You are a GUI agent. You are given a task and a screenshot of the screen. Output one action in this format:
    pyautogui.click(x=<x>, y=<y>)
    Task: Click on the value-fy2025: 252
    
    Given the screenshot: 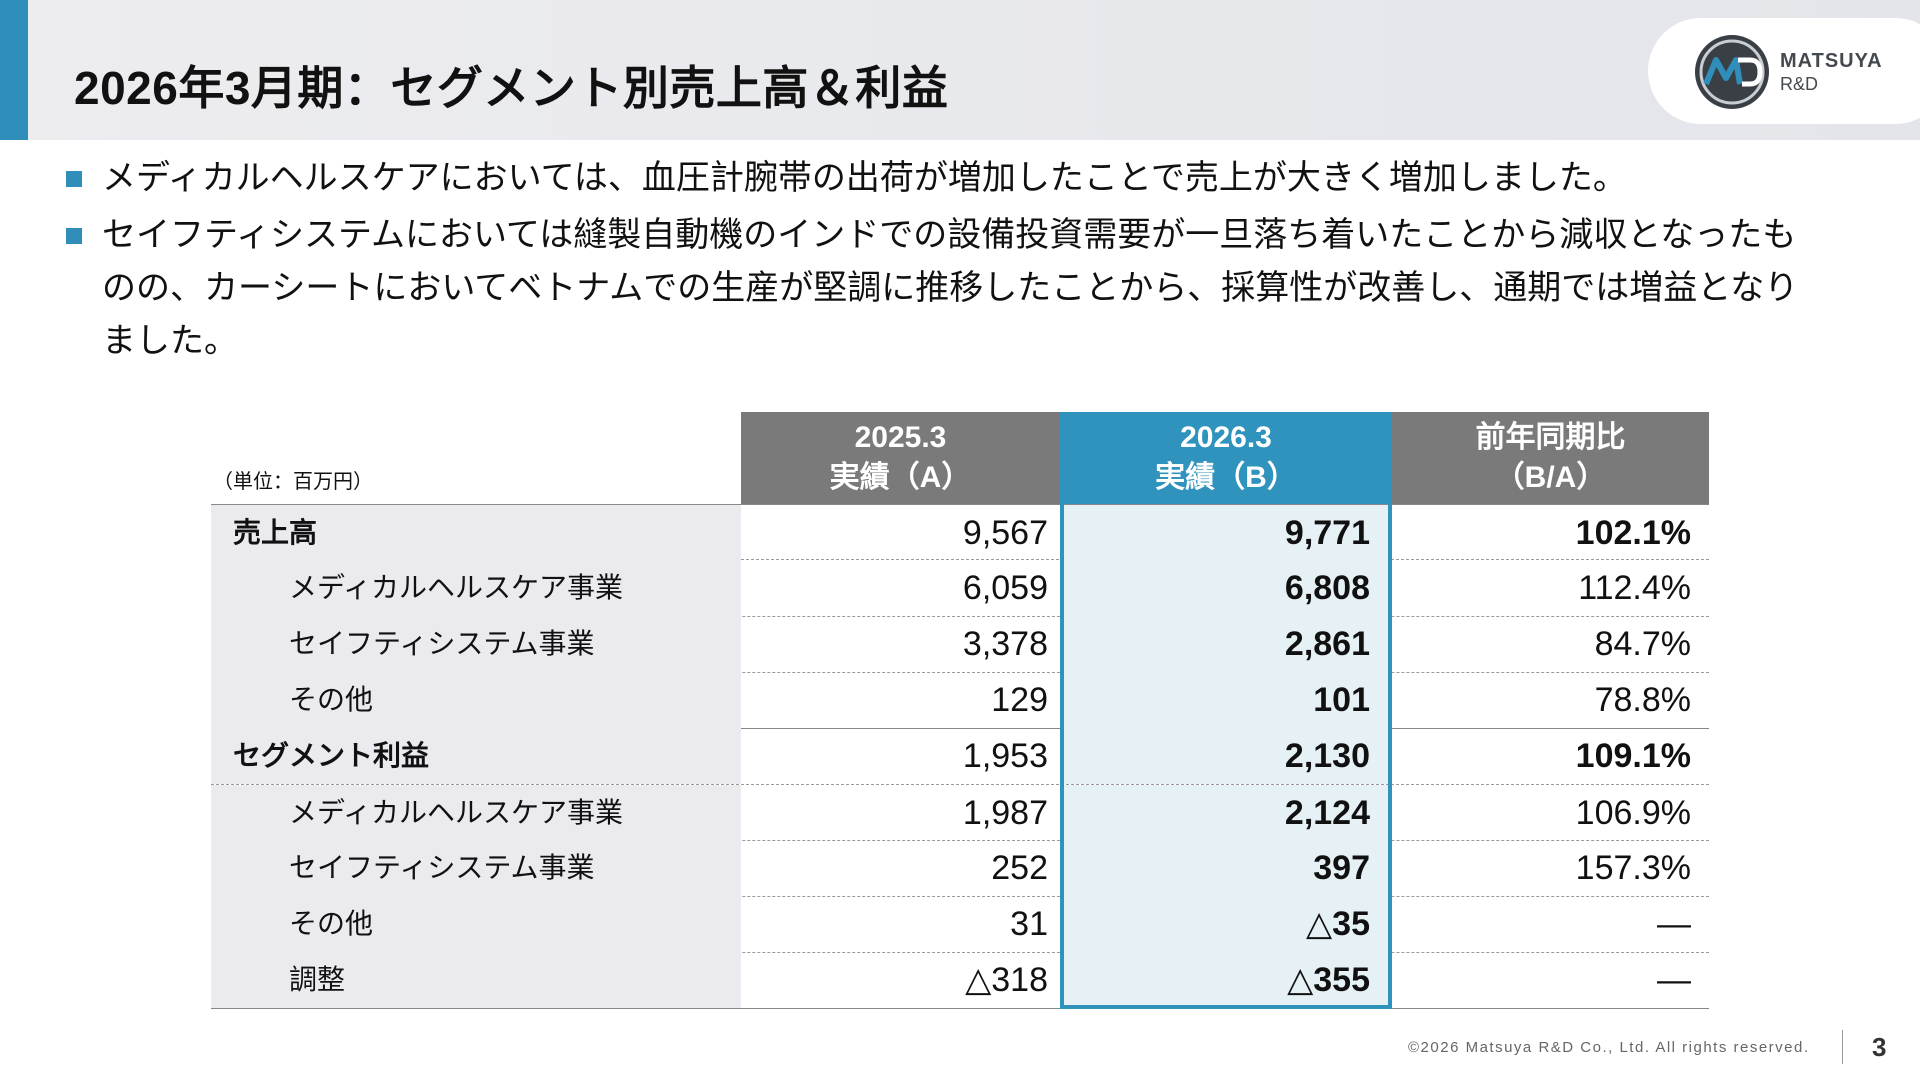 What is the action you would take?
    pyautogui.click(x=1019, y=868)
    